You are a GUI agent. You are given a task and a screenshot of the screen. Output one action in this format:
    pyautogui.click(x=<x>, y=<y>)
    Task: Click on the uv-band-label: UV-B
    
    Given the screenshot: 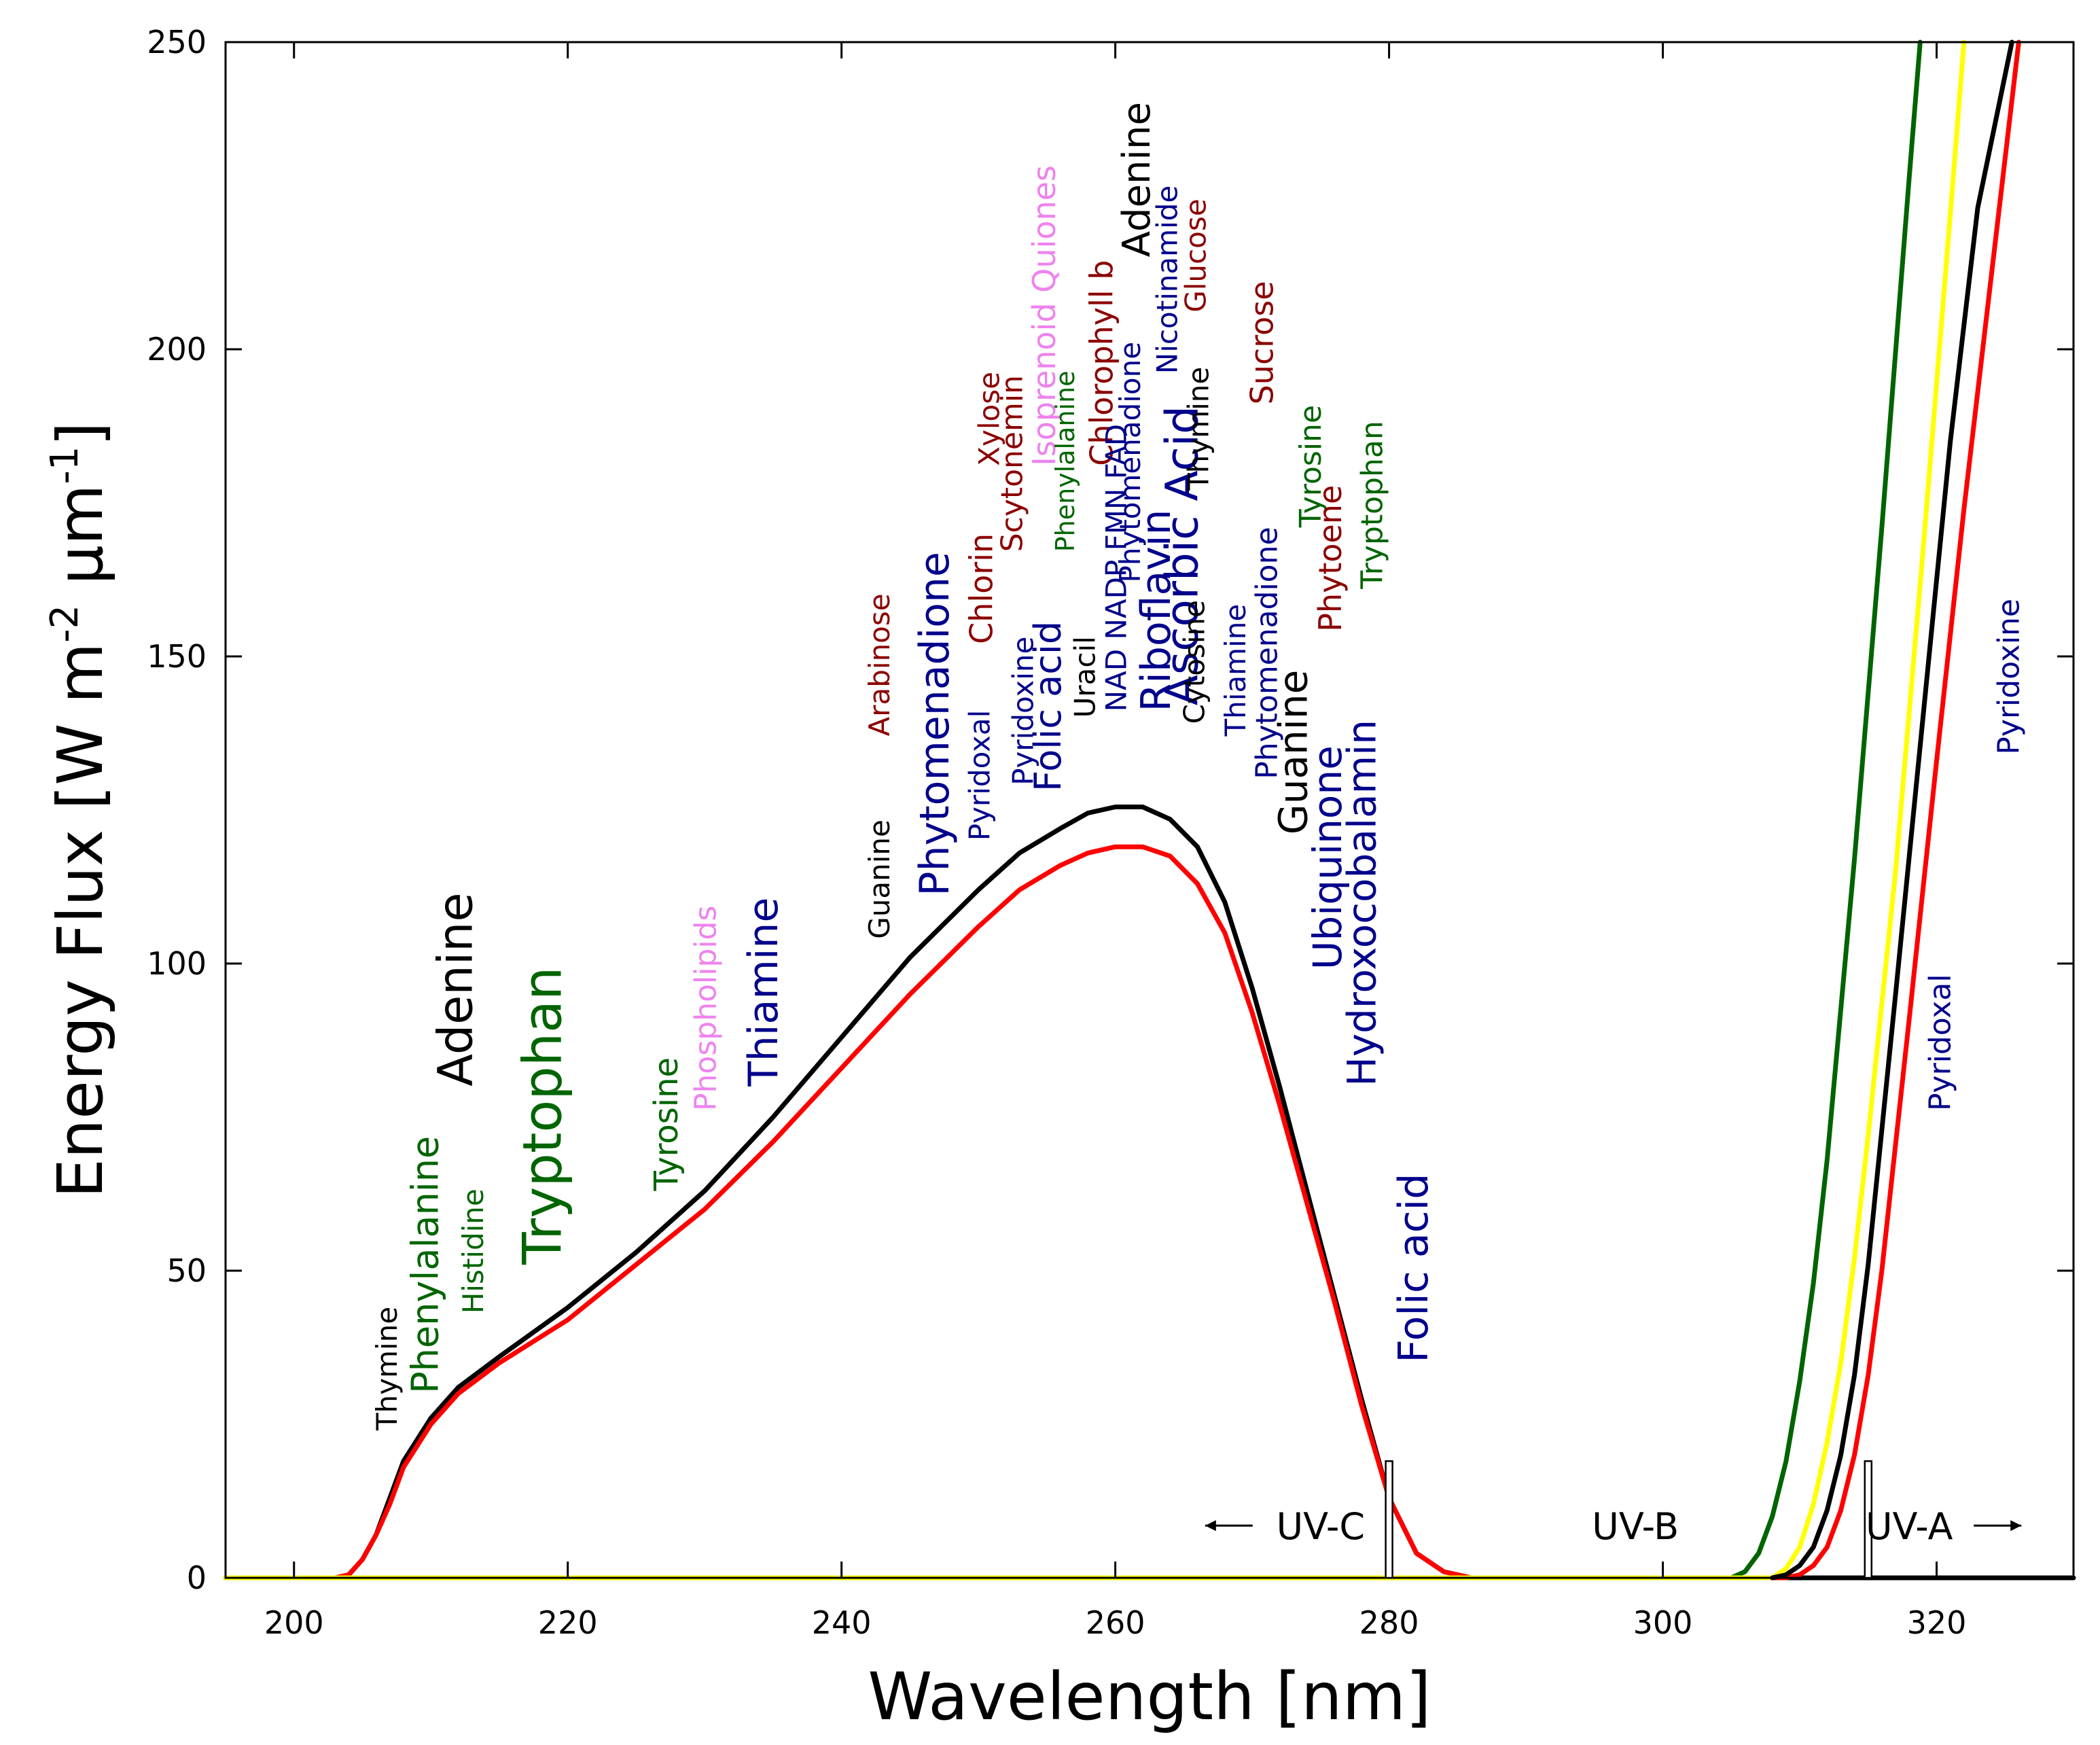 What is the action you would take?
    pyautogui.click(x=1635, y=1526)
    